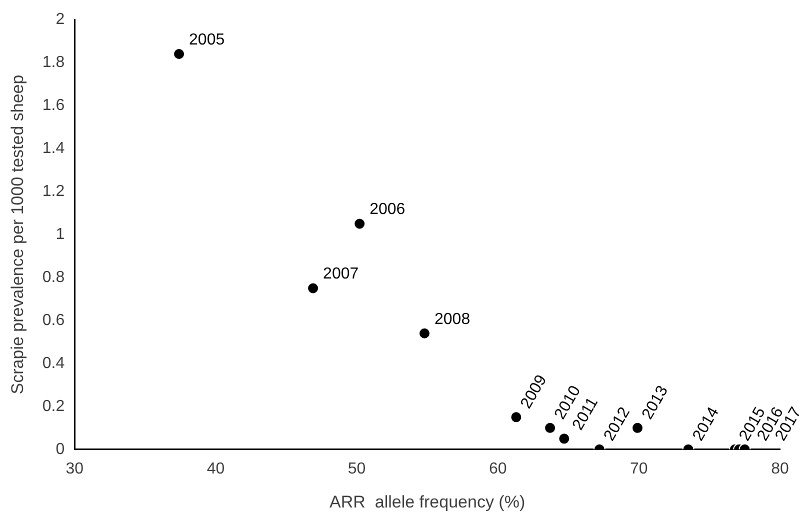 This screenshot has height=521, width=804. I want to click on y-axis-title: Scrapie prevalence per 1000 tested sheep, so click(17, 234).